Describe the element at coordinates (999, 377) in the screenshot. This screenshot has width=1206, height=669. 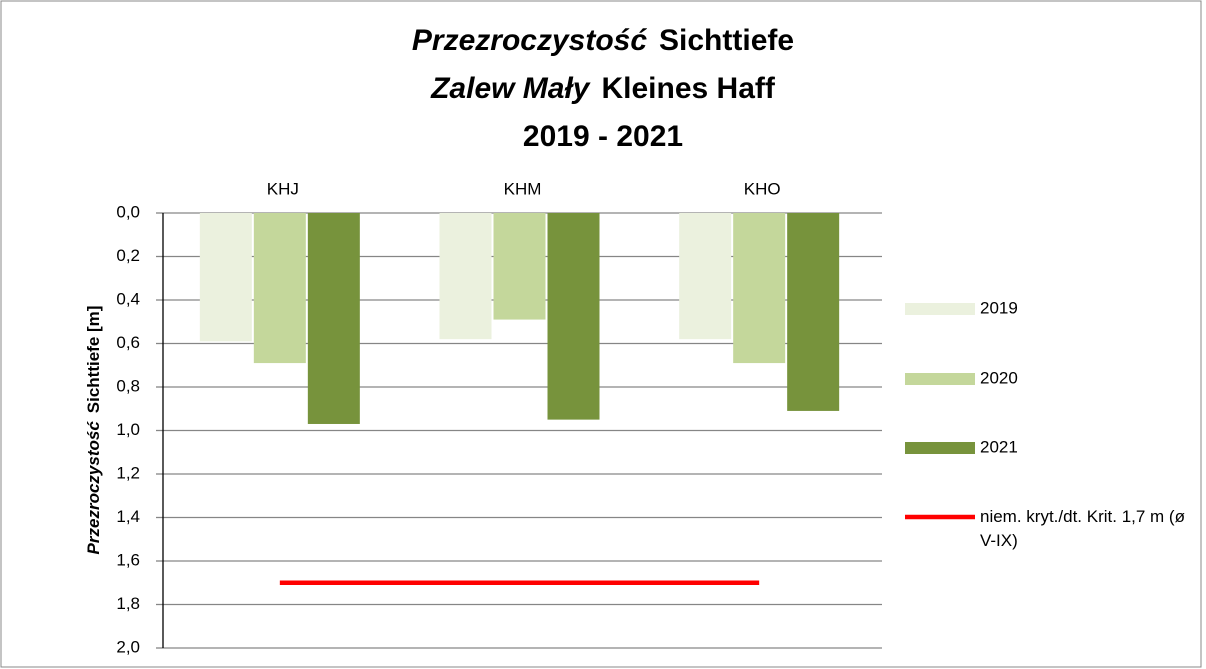
I see `legend-label: 2020` at that location.